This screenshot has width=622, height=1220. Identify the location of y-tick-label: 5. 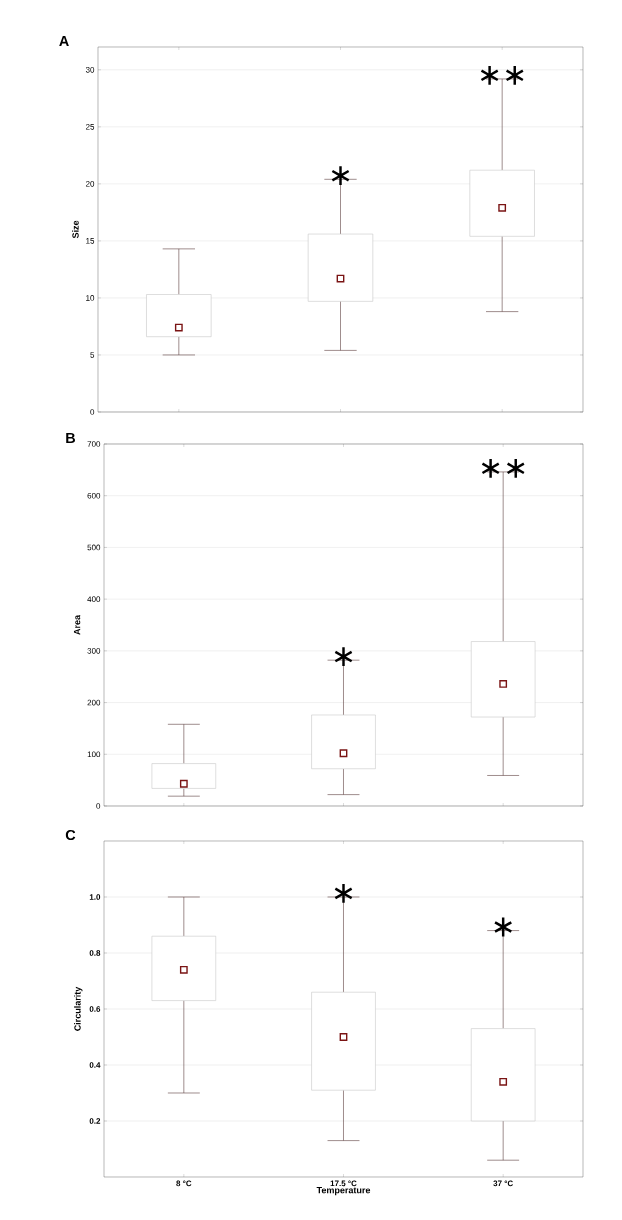
(92, 355).